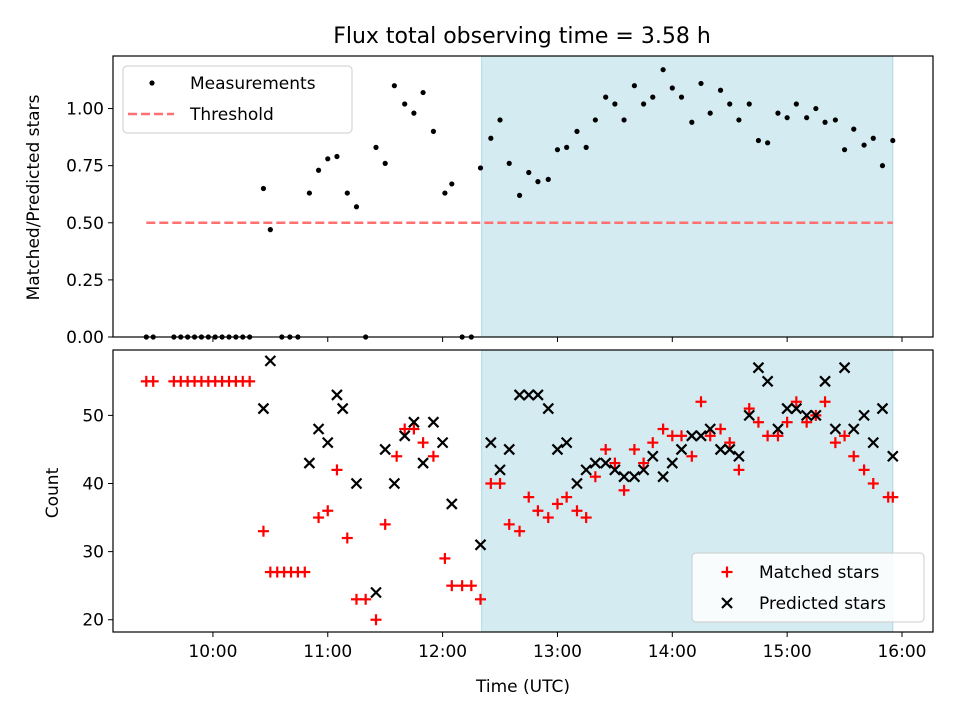 The image size is (960, 720). Describe the element at coordinates (557, 339) in the screenshot. I see `top-x-axis` at that location.